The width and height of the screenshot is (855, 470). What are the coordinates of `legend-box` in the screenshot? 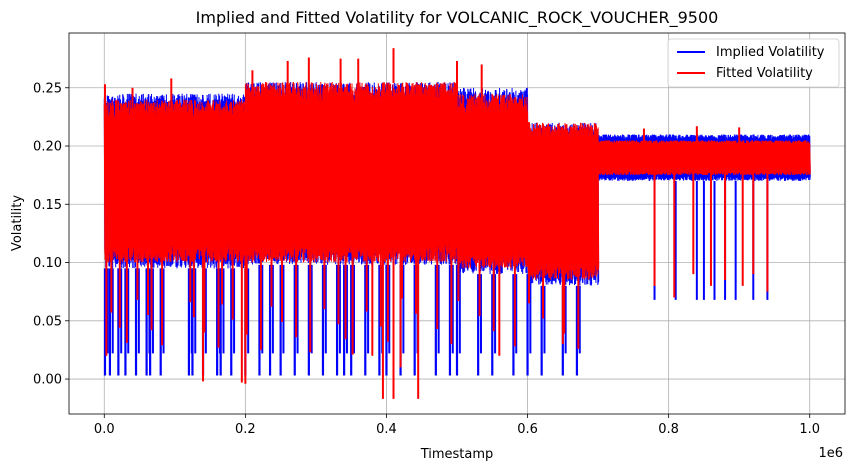 It's located at (753, 63).